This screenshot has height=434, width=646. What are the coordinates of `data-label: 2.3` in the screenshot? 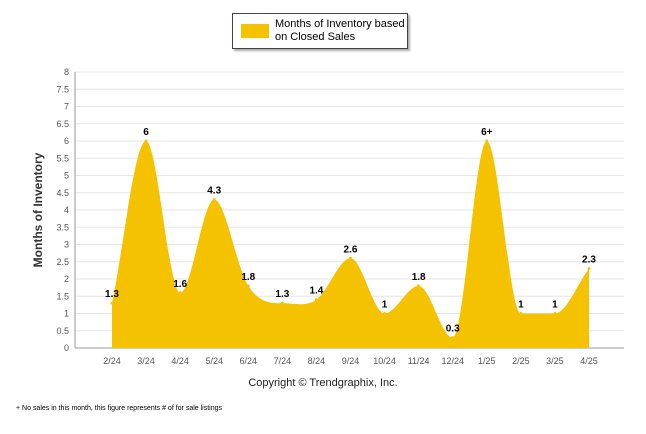 It's located at (589, 260).